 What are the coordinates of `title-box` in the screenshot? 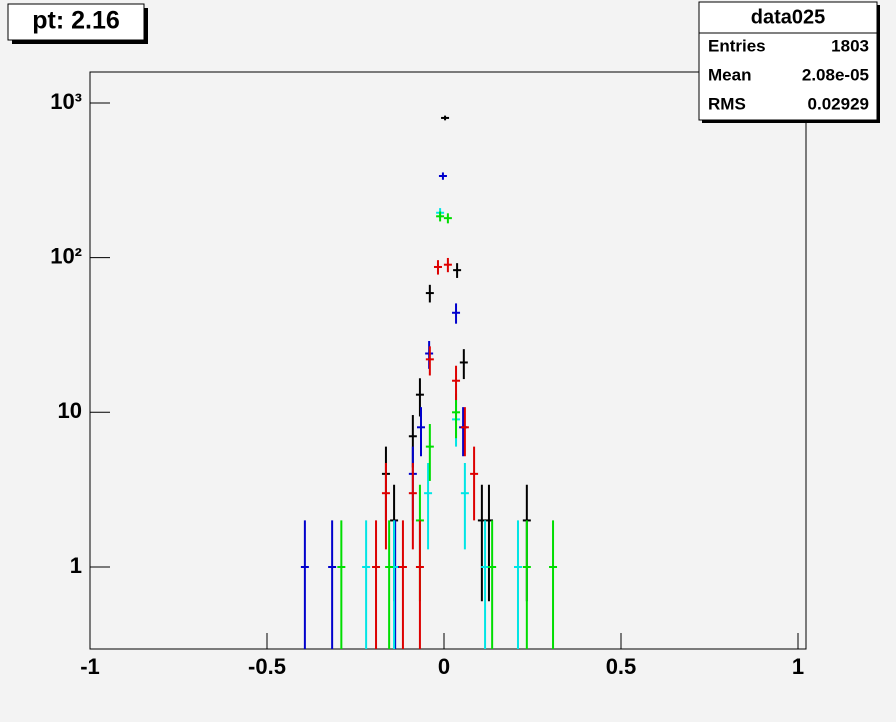 It's located at (76, 22).